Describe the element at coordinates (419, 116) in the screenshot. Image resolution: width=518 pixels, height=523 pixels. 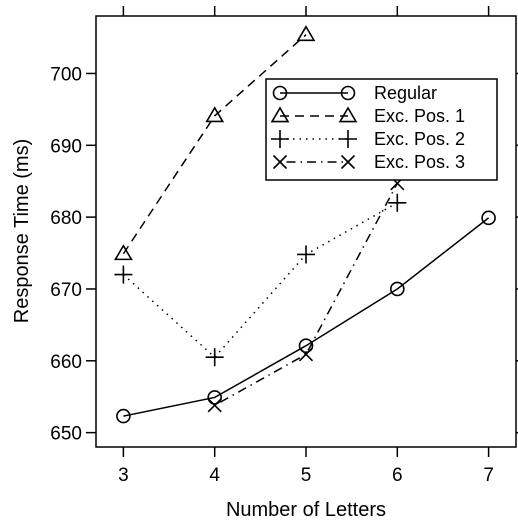
I see `legend-label-2: Exc. Pos. 1` at that location.